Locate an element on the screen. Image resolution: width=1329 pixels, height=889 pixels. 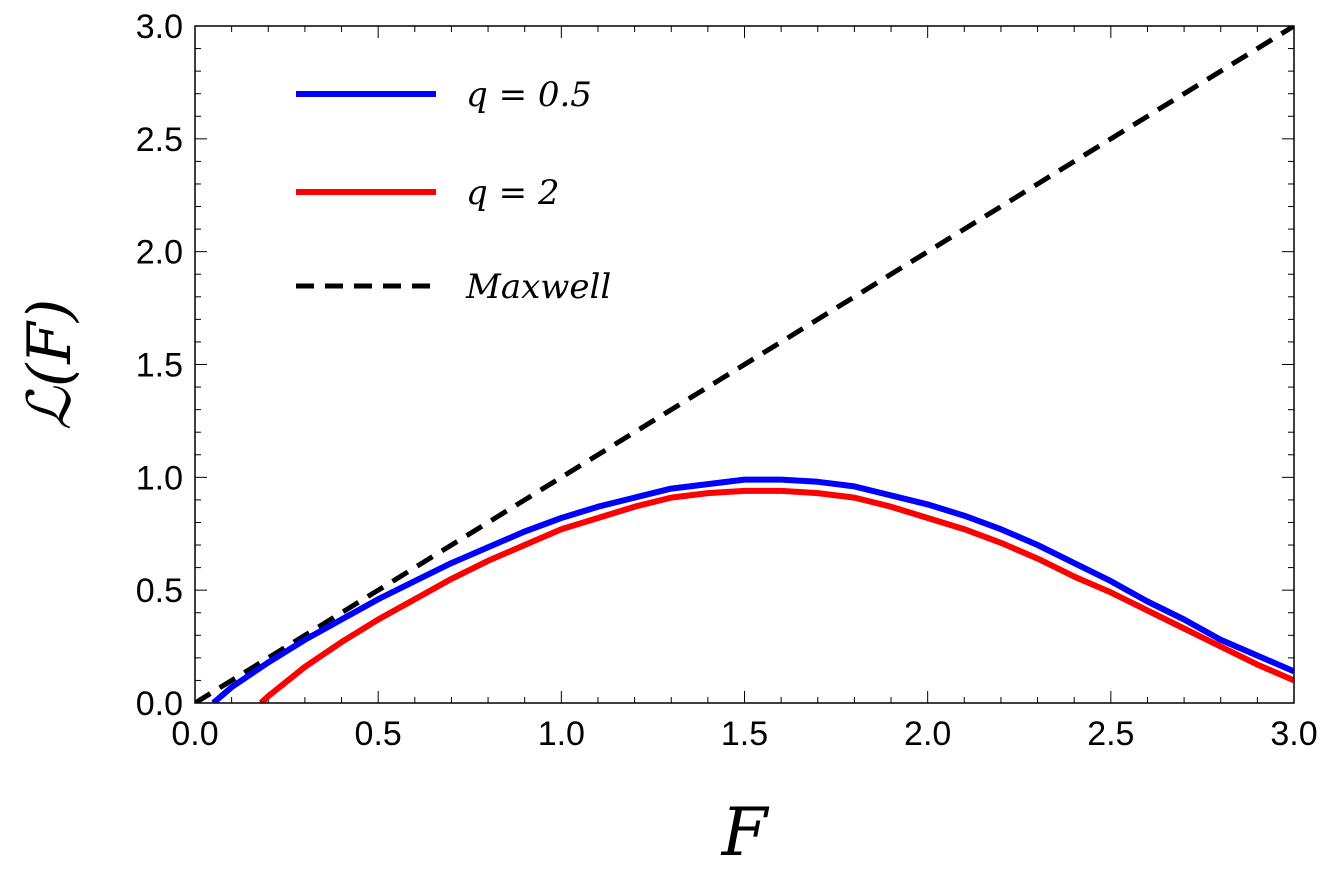
y-tick-label: 3.0 is located at coordinates (159, 27).